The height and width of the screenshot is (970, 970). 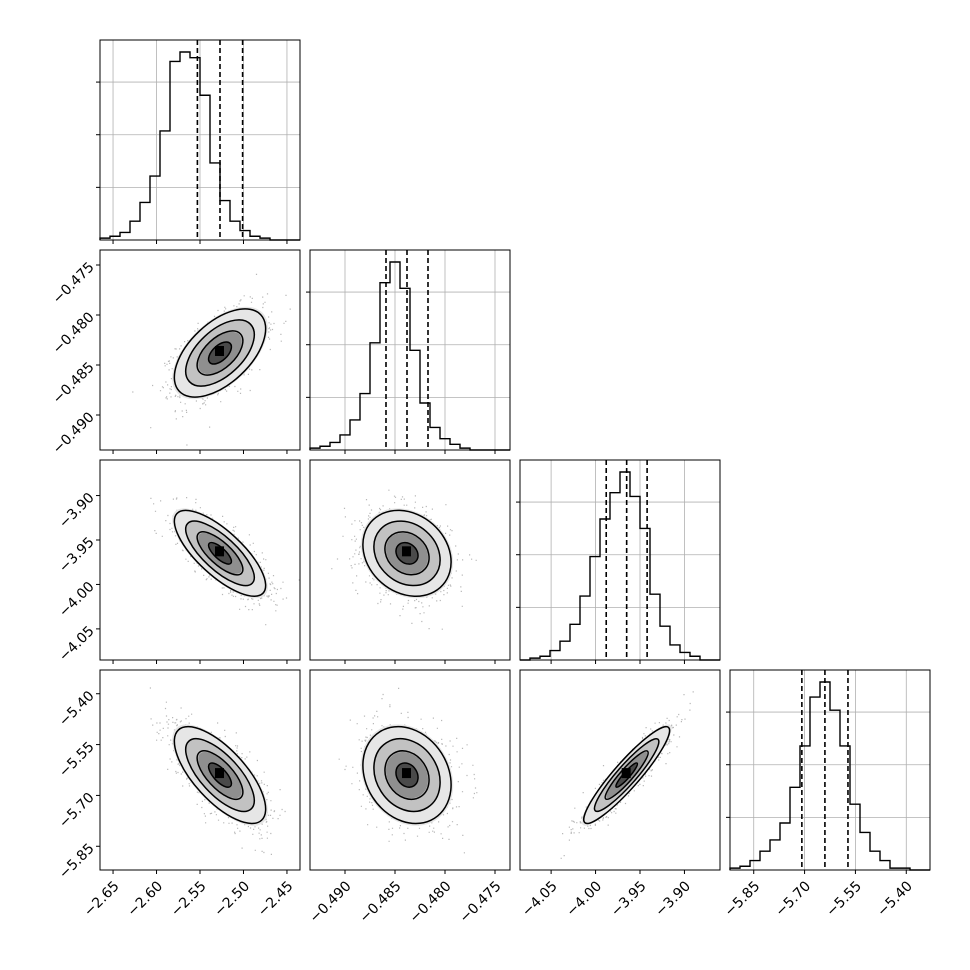 What do you see at coordinates (77, 862) in the screenshot?
I see `y-tick-label: −5.85` at bounding box center [77, 862].